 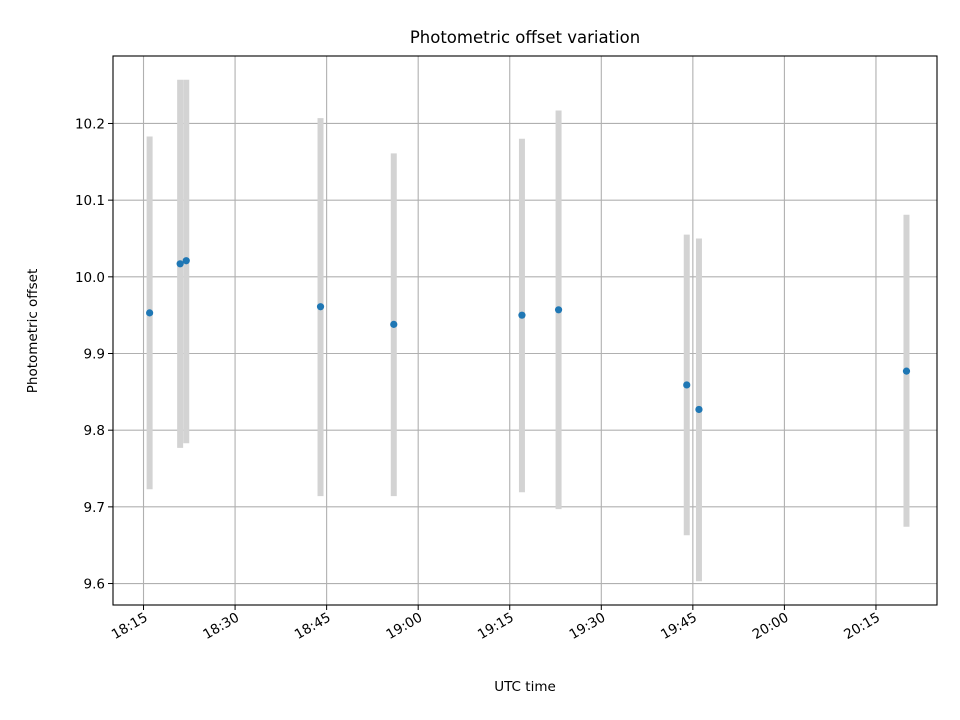 I want to click on y-tick-label: 9.6, so click(x=94, y=585).